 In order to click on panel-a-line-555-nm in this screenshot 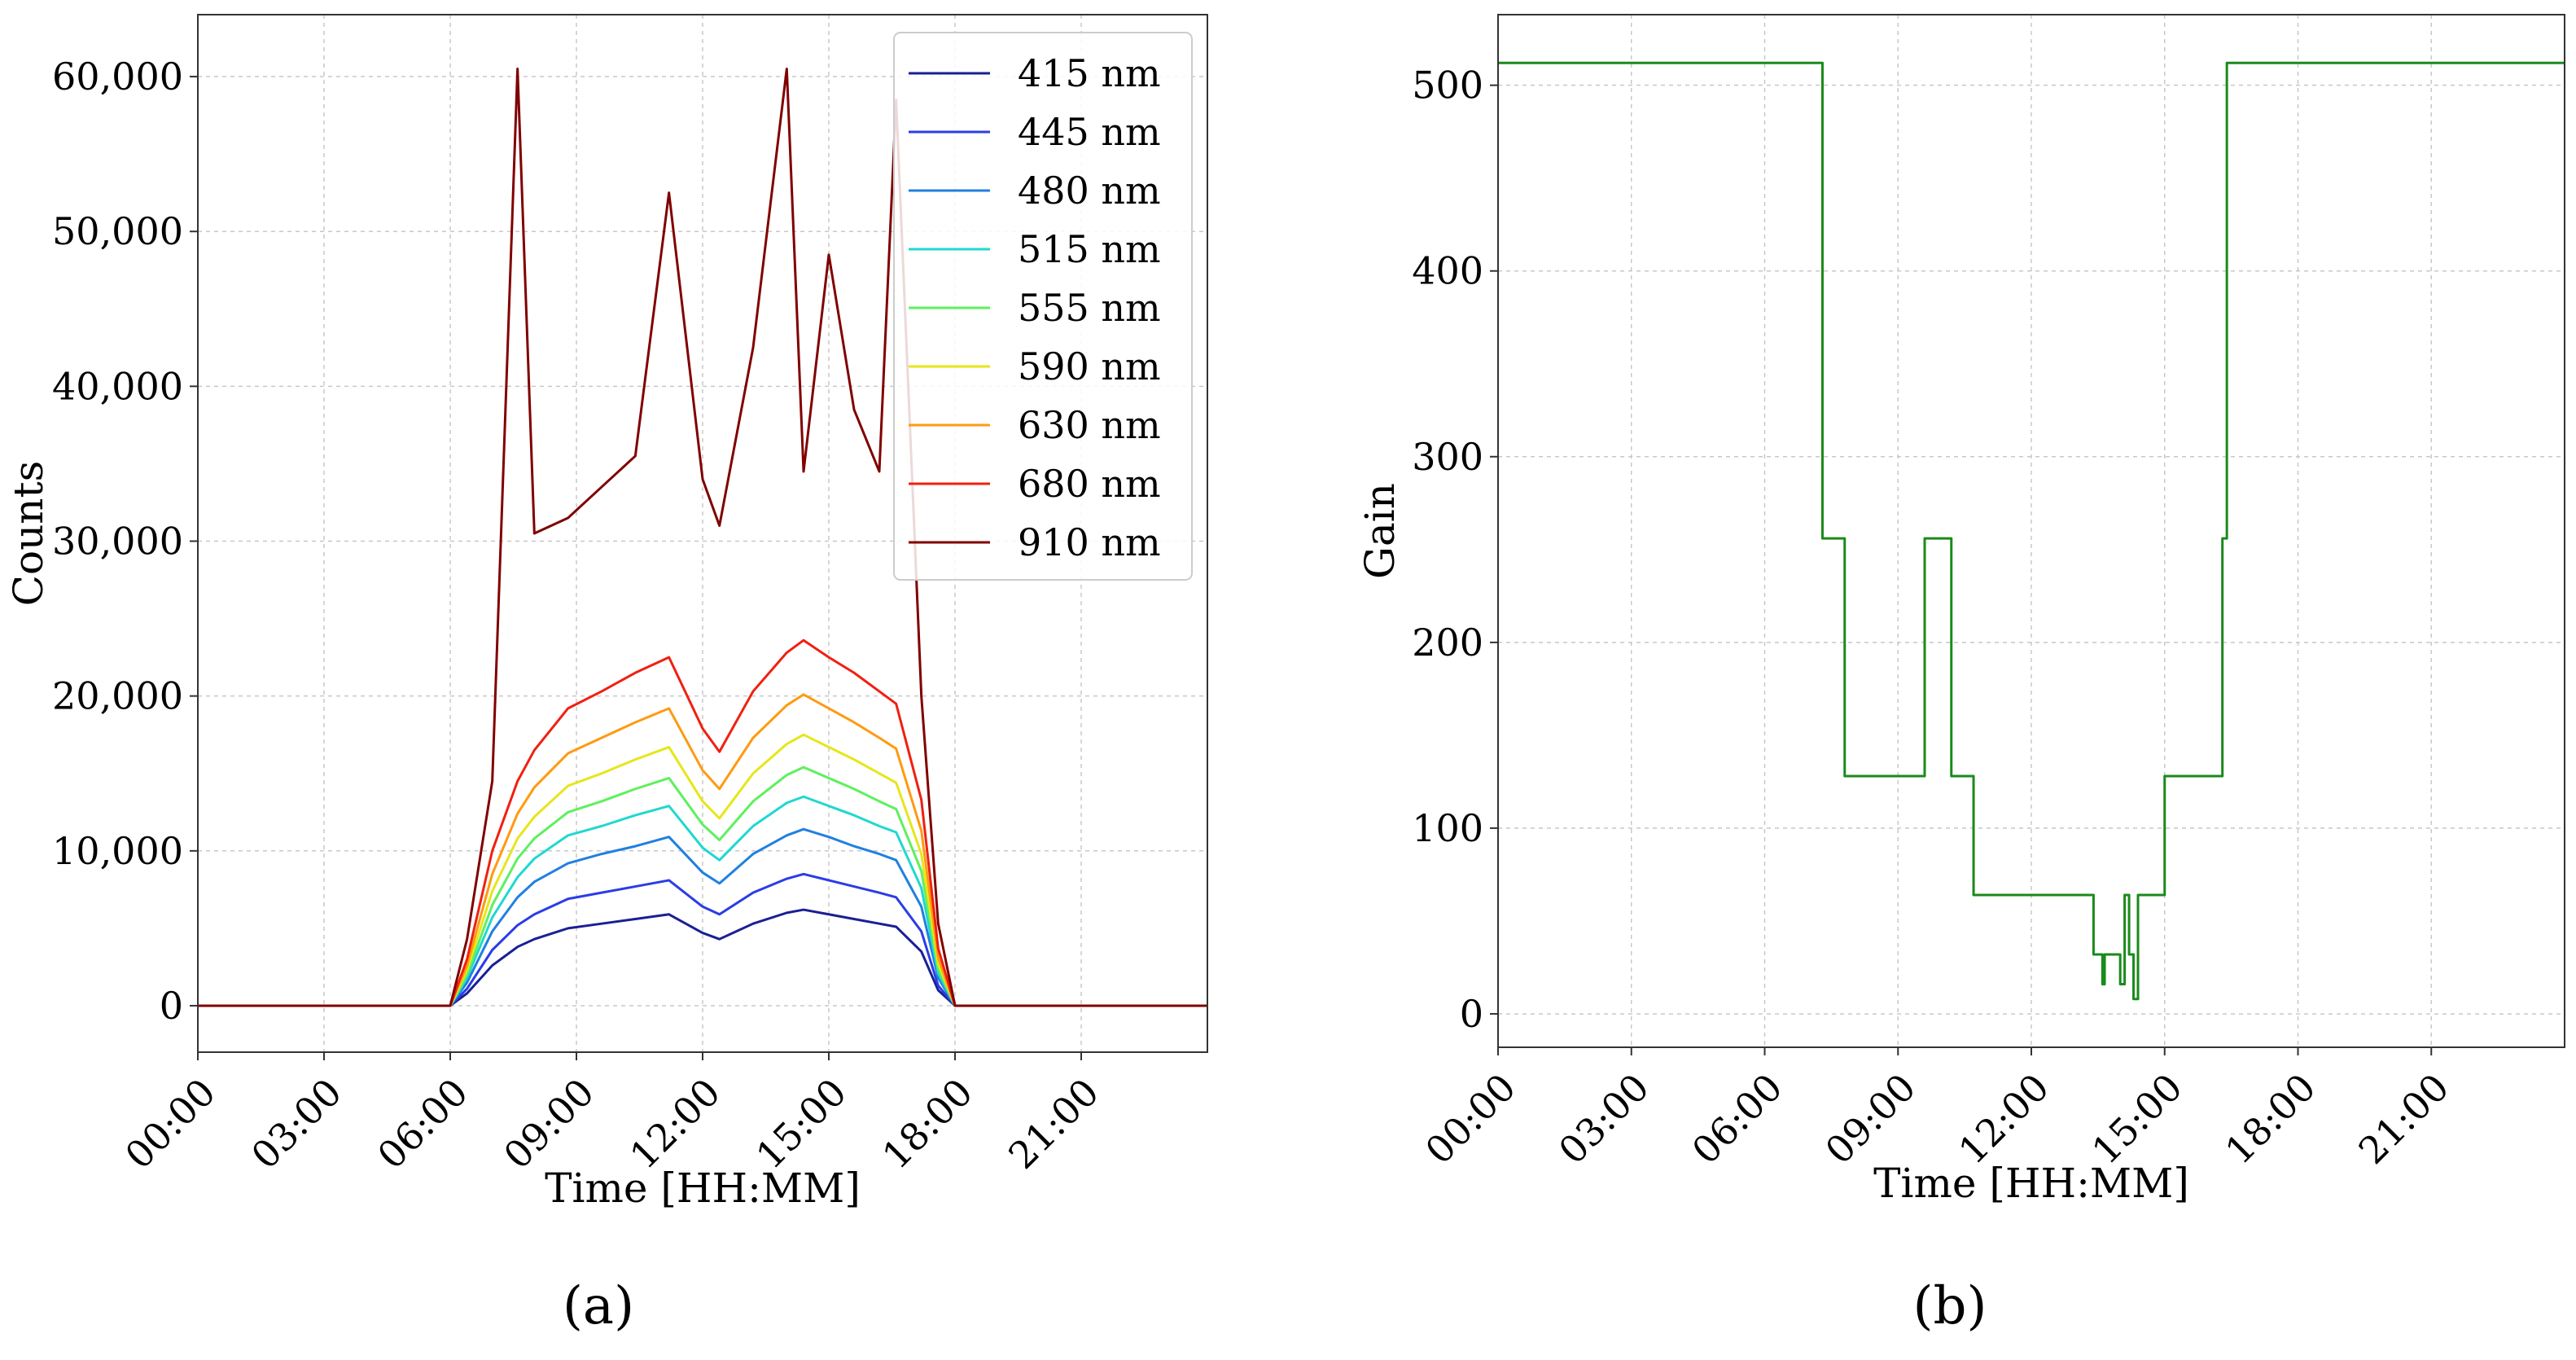, I will do `click(702, 887)`.